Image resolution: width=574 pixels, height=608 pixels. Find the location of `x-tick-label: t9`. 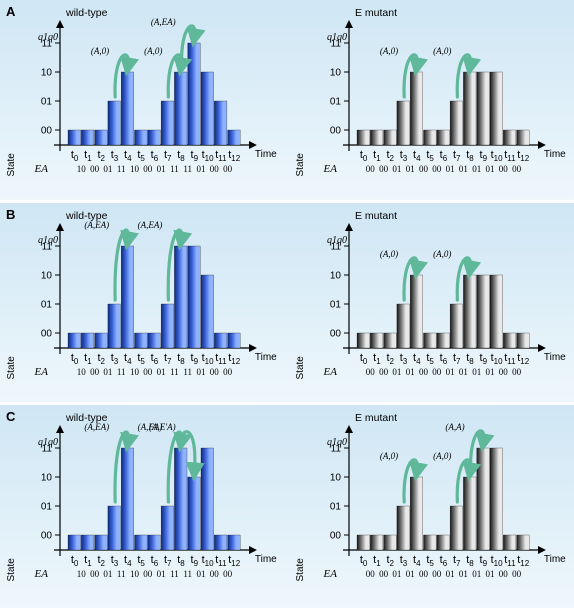

x-tick-label: t9 is located at coordinates (195, 156).